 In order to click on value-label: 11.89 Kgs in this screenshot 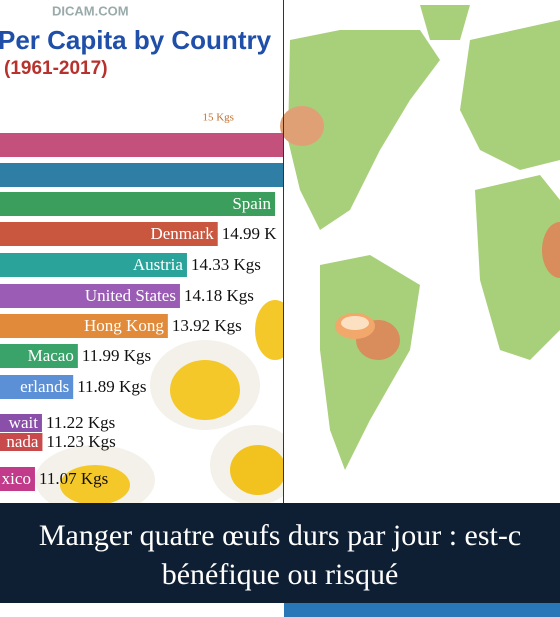, I will do `click(111, 386)`.